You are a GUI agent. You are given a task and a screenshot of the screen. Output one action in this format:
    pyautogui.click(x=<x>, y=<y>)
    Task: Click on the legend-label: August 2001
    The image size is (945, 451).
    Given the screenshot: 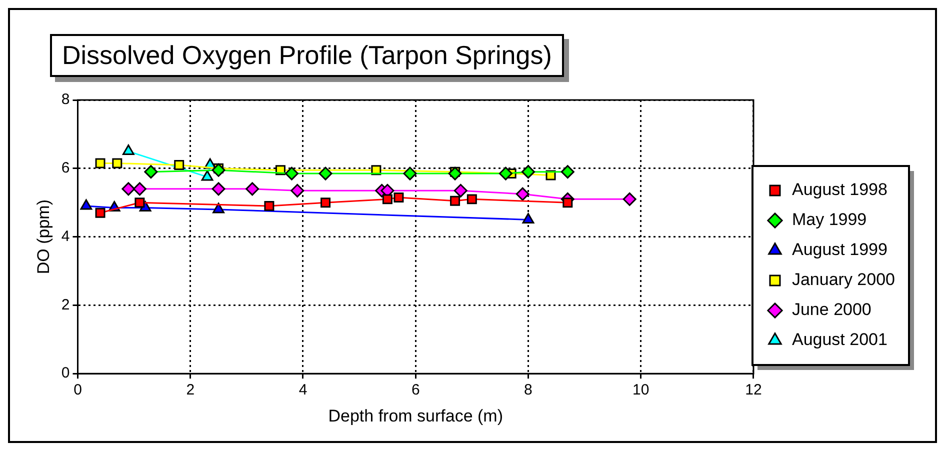 What is the action you would take?
    pyautogui.click(x=840, y=340)
    